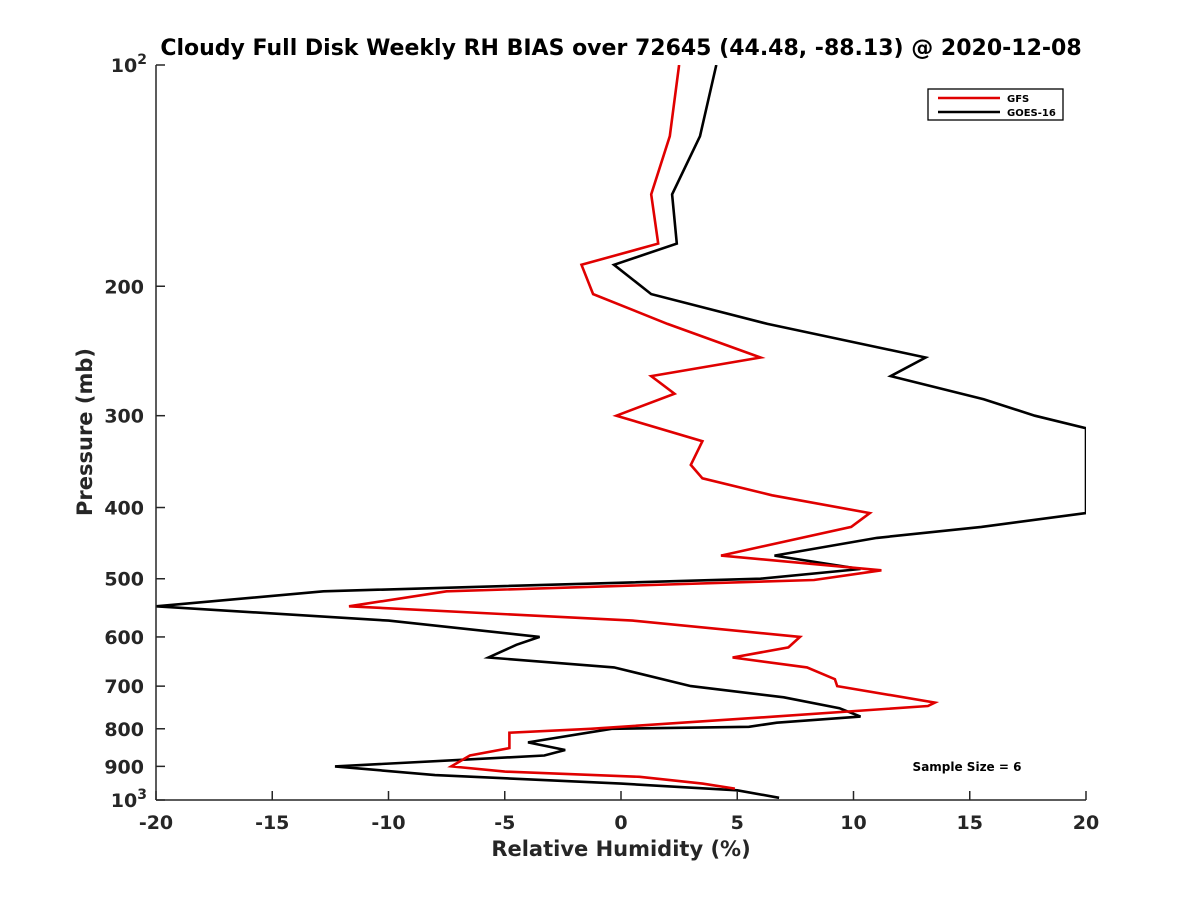  I want to click on x-tick-label: -15, so click(272, 823).